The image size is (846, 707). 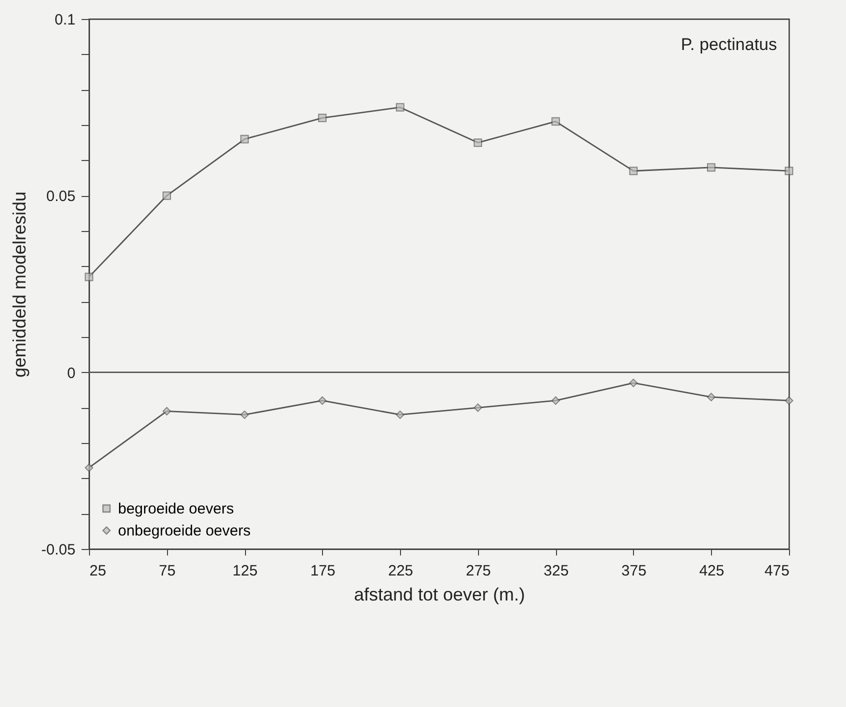 What do you see at coordinates (71, 373) in the screenshot?
I see `y-tick-label: 0` at bounding box center [71, 373].